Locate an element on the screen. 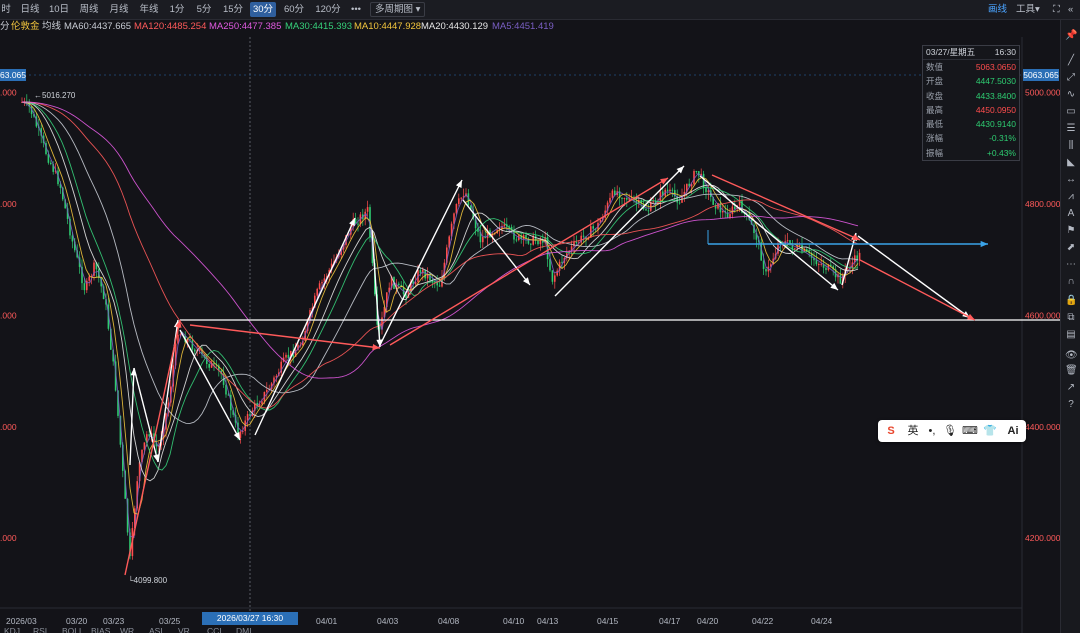 The height and width of the screenshot is (633, 1080). draw-line-button: 画线 is located at coordinates (998, 9).